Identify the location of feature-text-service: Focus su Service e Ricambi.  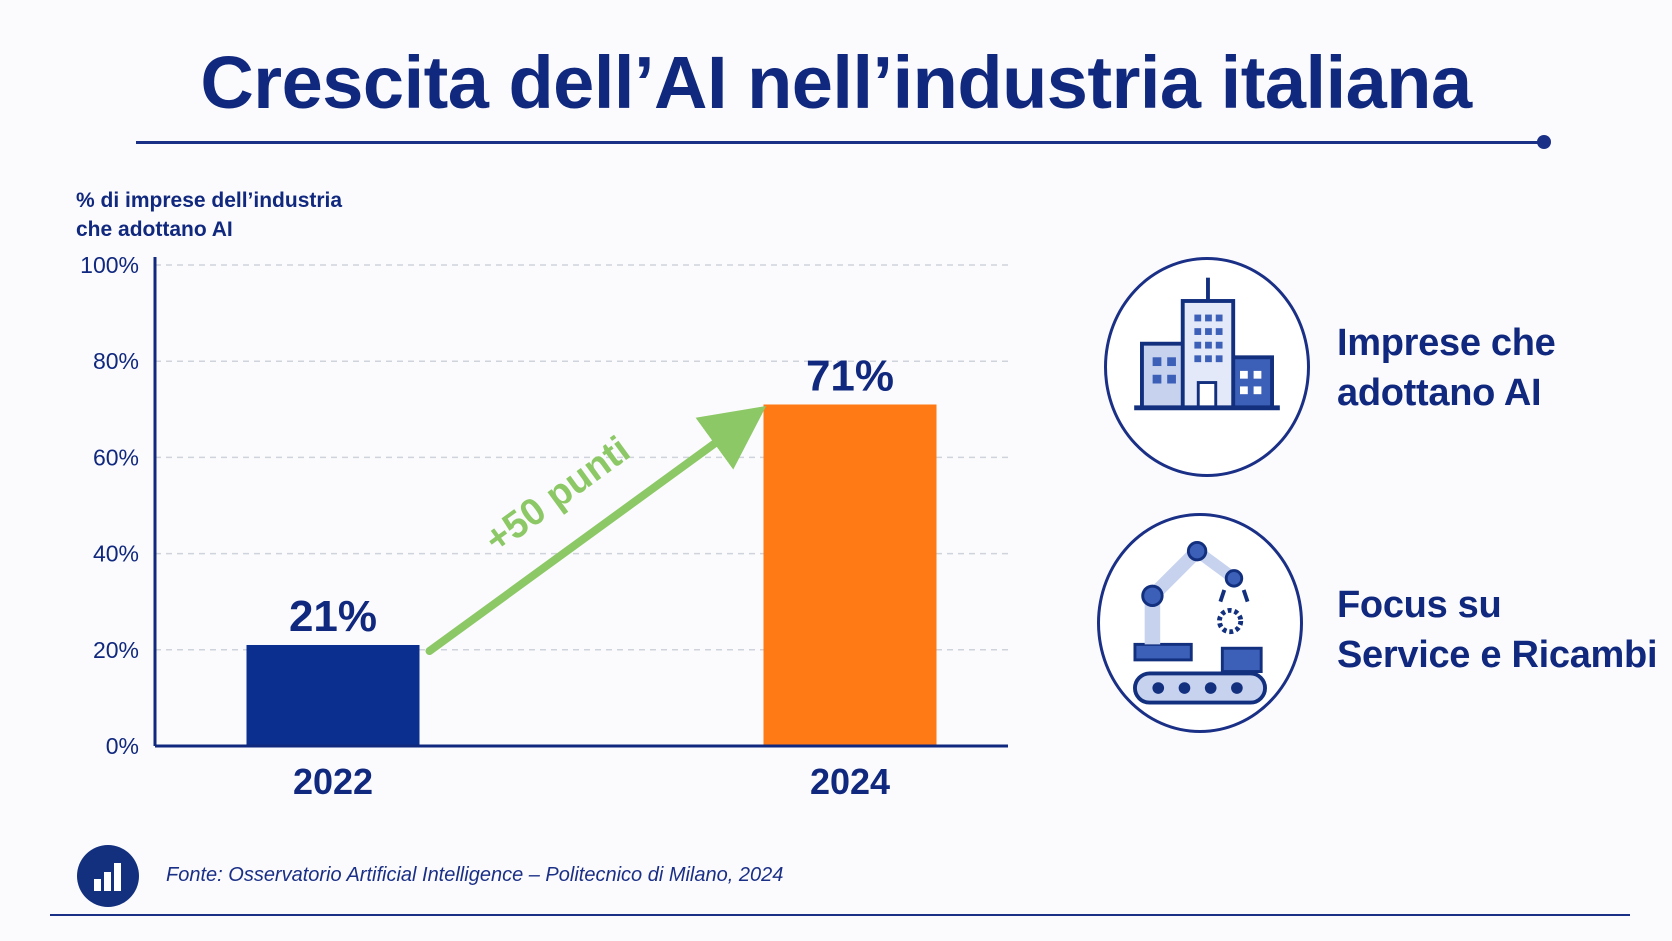
(1497, 630).